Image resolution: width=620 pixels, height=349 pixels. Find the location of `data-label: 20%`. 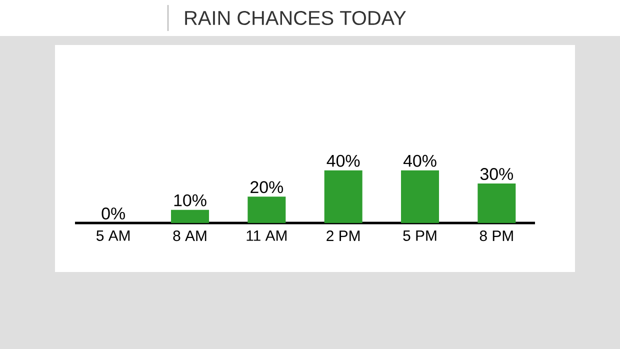

data-label: 20% is located at coordinates (267, 187).